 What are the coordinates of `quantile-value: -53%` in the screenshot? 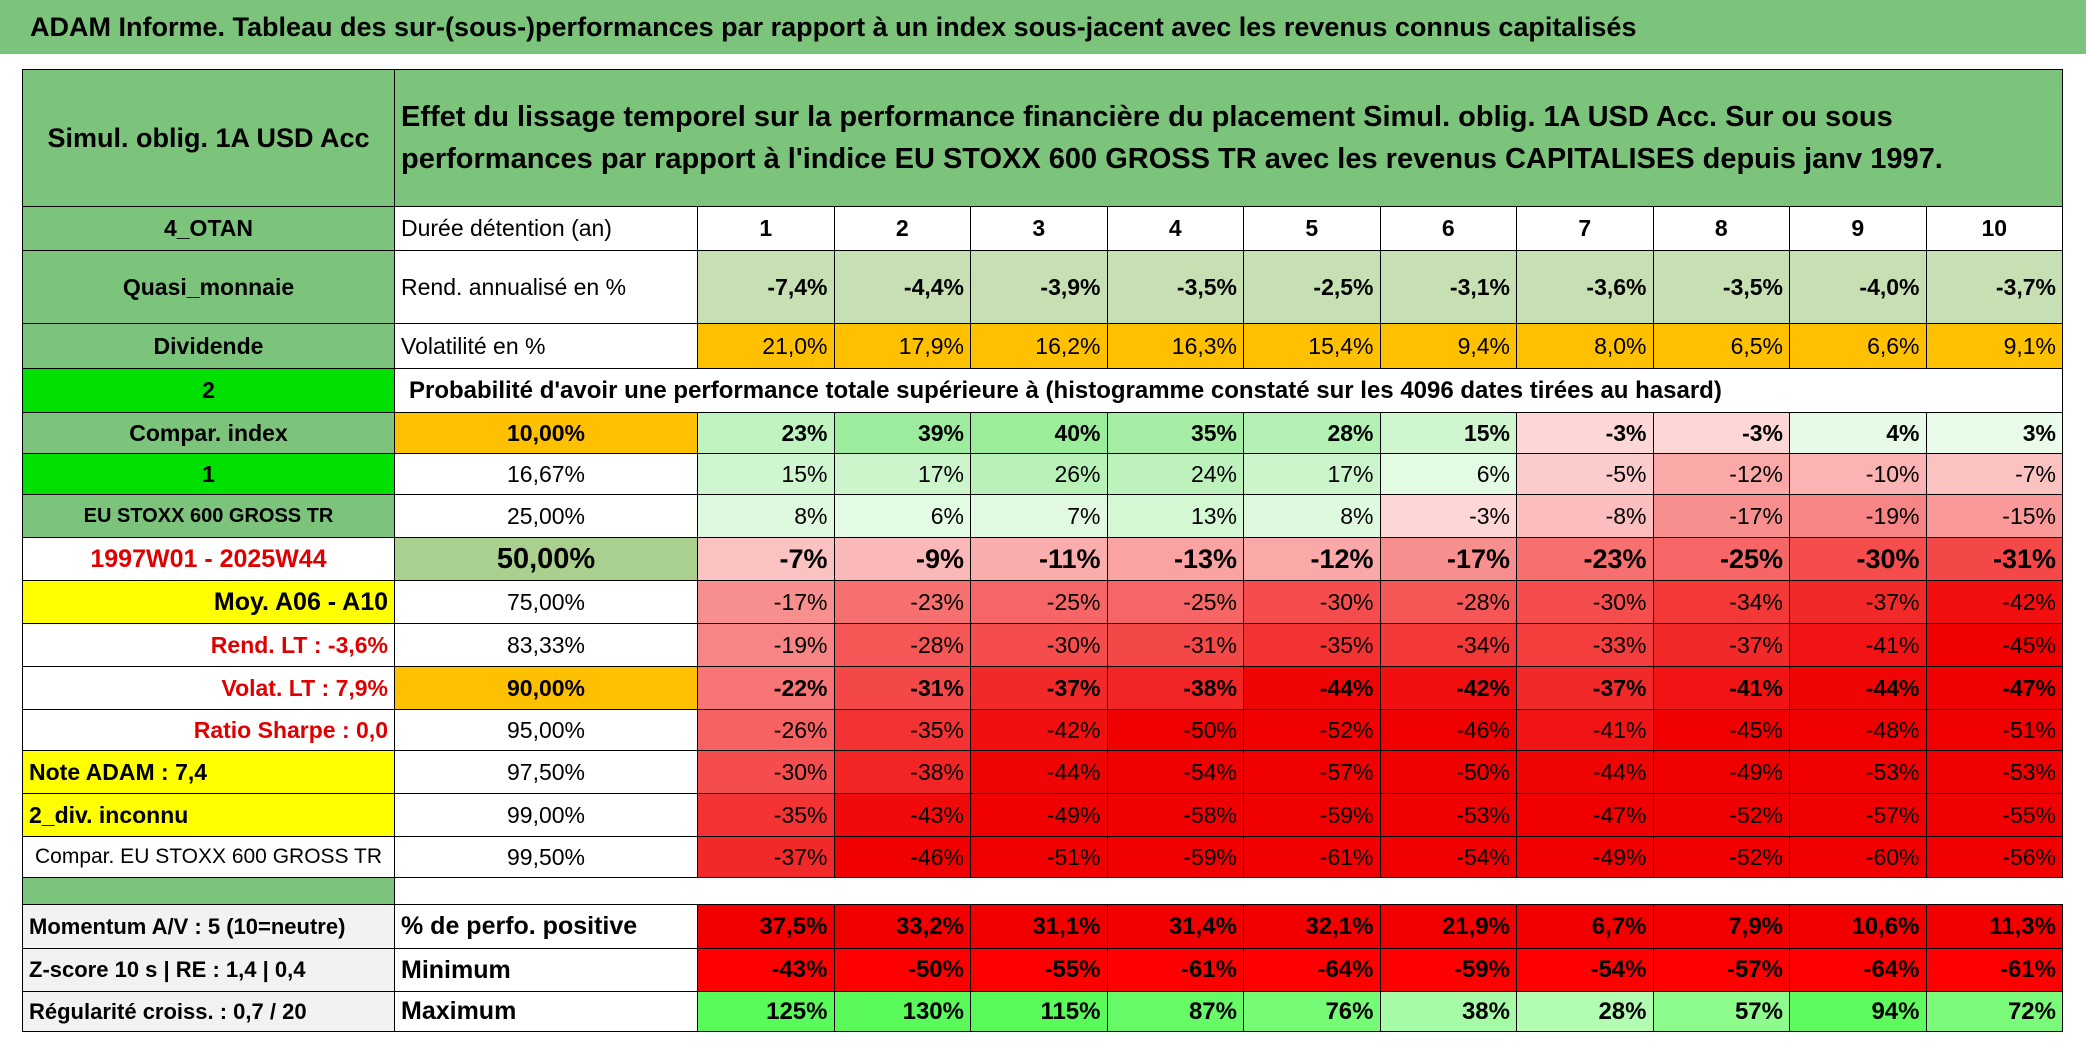 It's located at (1994, 772).